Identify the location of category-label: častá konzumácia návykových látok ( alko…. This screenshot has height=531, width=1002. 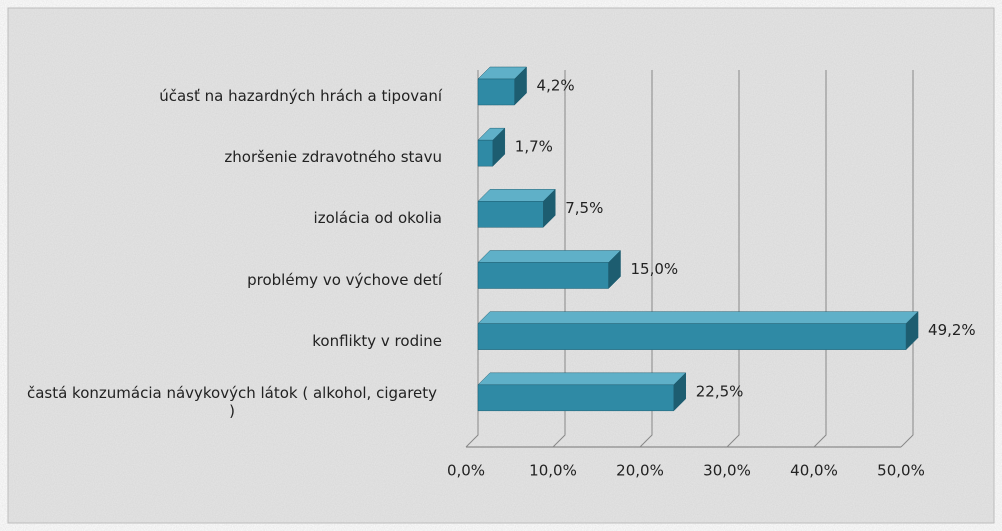
(232, 402).